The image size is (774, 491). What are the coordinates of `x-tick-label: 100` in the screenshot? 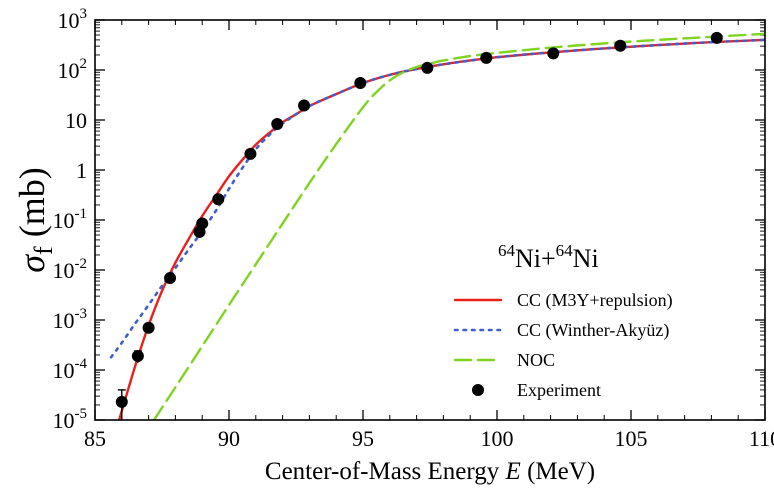 It's located at (497, 438).